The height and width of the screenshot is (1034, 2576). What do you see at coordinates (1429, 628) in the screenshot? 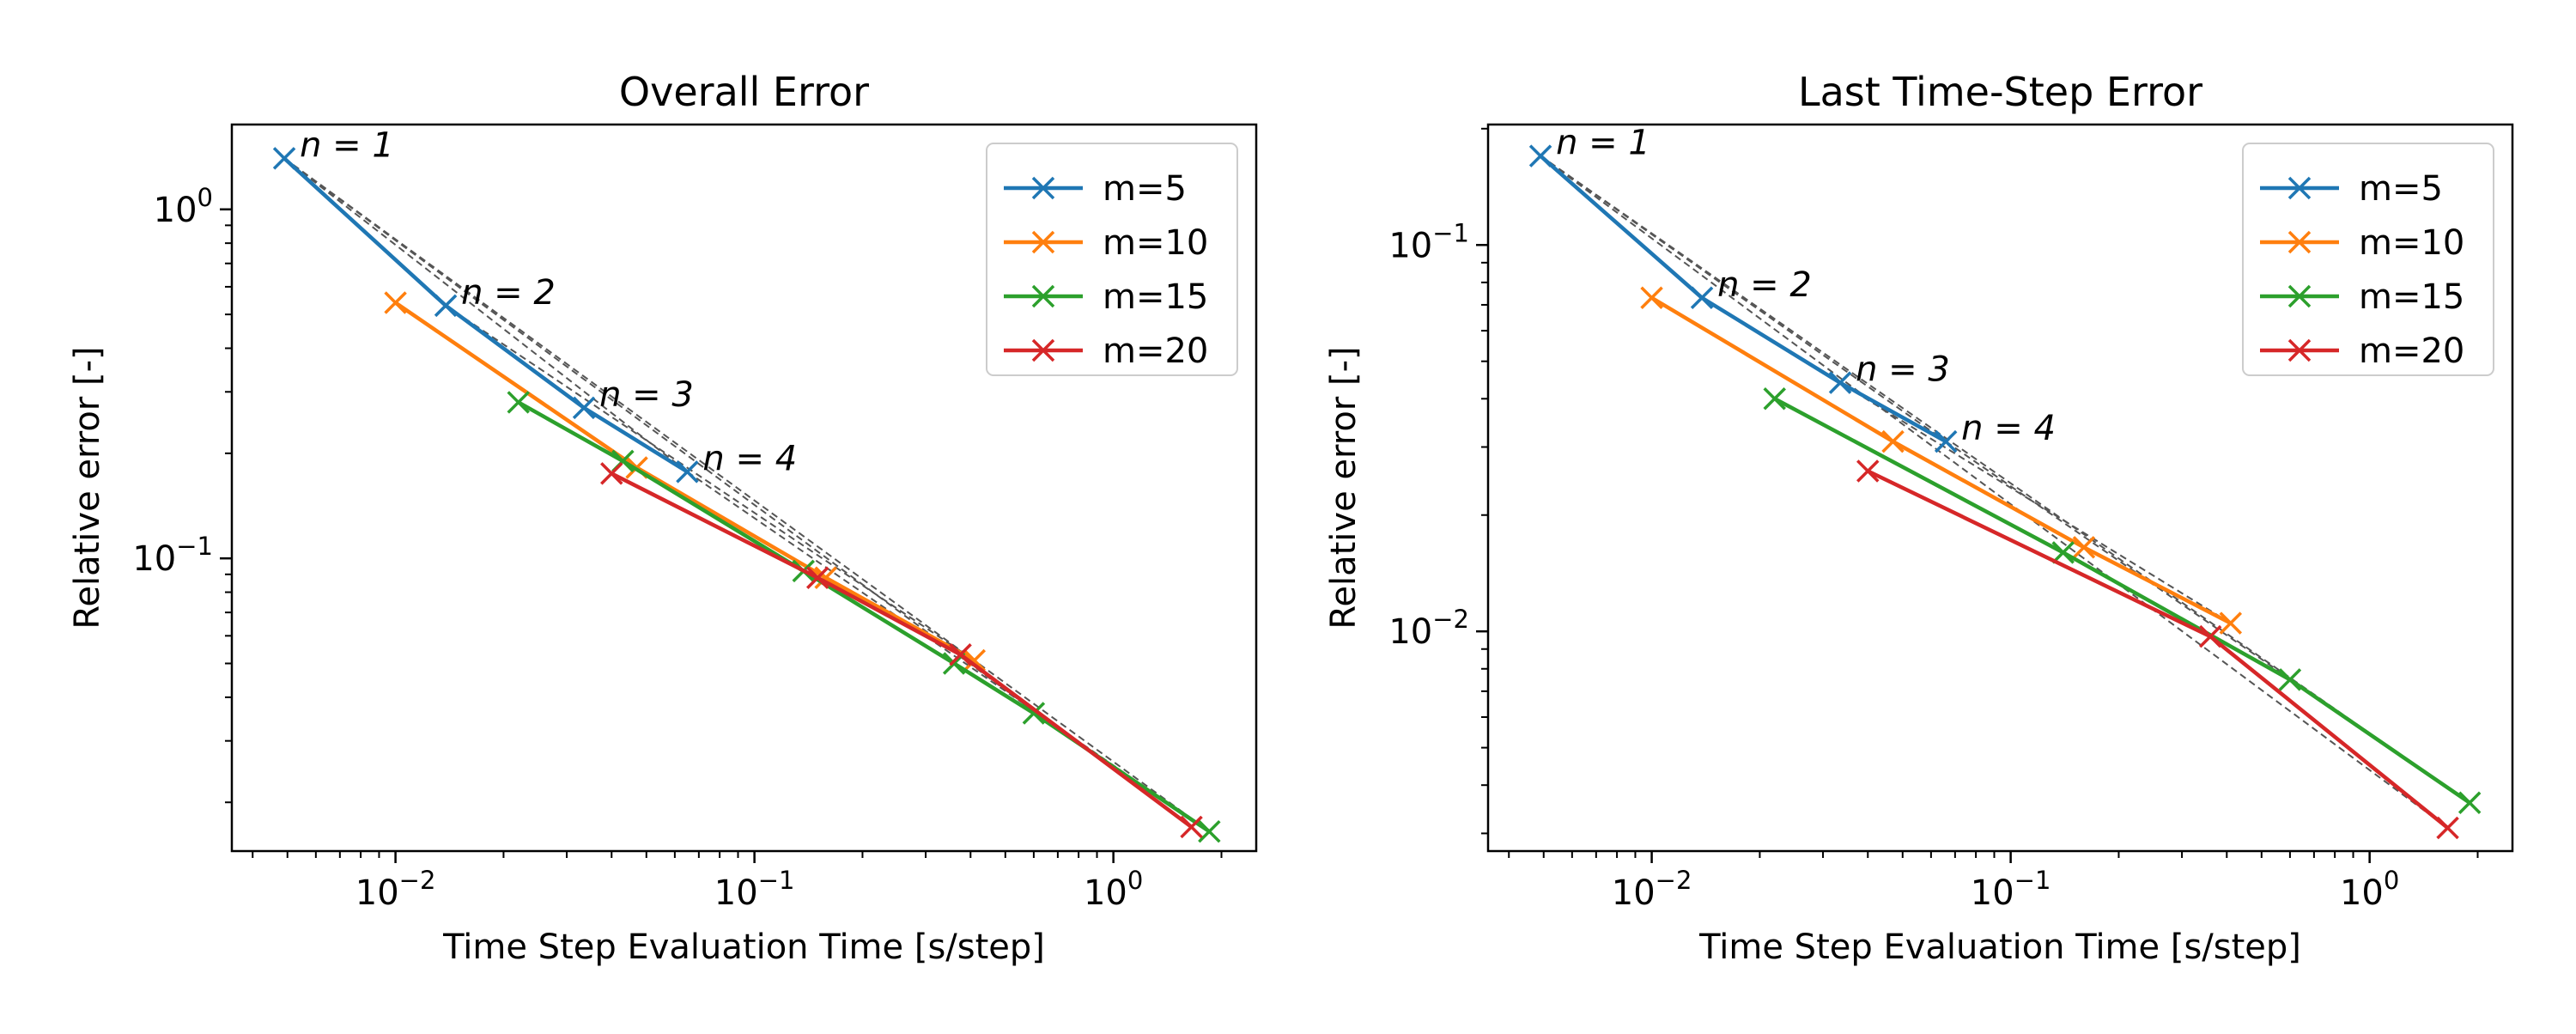
I see `y-tick-label: 10⁻²` at bounding box center [1429, 628].